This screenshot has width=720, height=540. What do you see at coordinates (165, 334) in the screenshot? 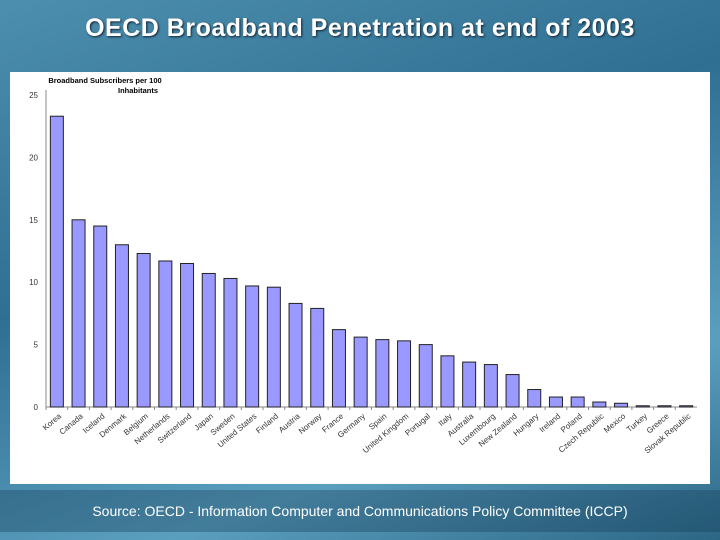
I see `bar-netherlands` at bounding box center [165, 334].